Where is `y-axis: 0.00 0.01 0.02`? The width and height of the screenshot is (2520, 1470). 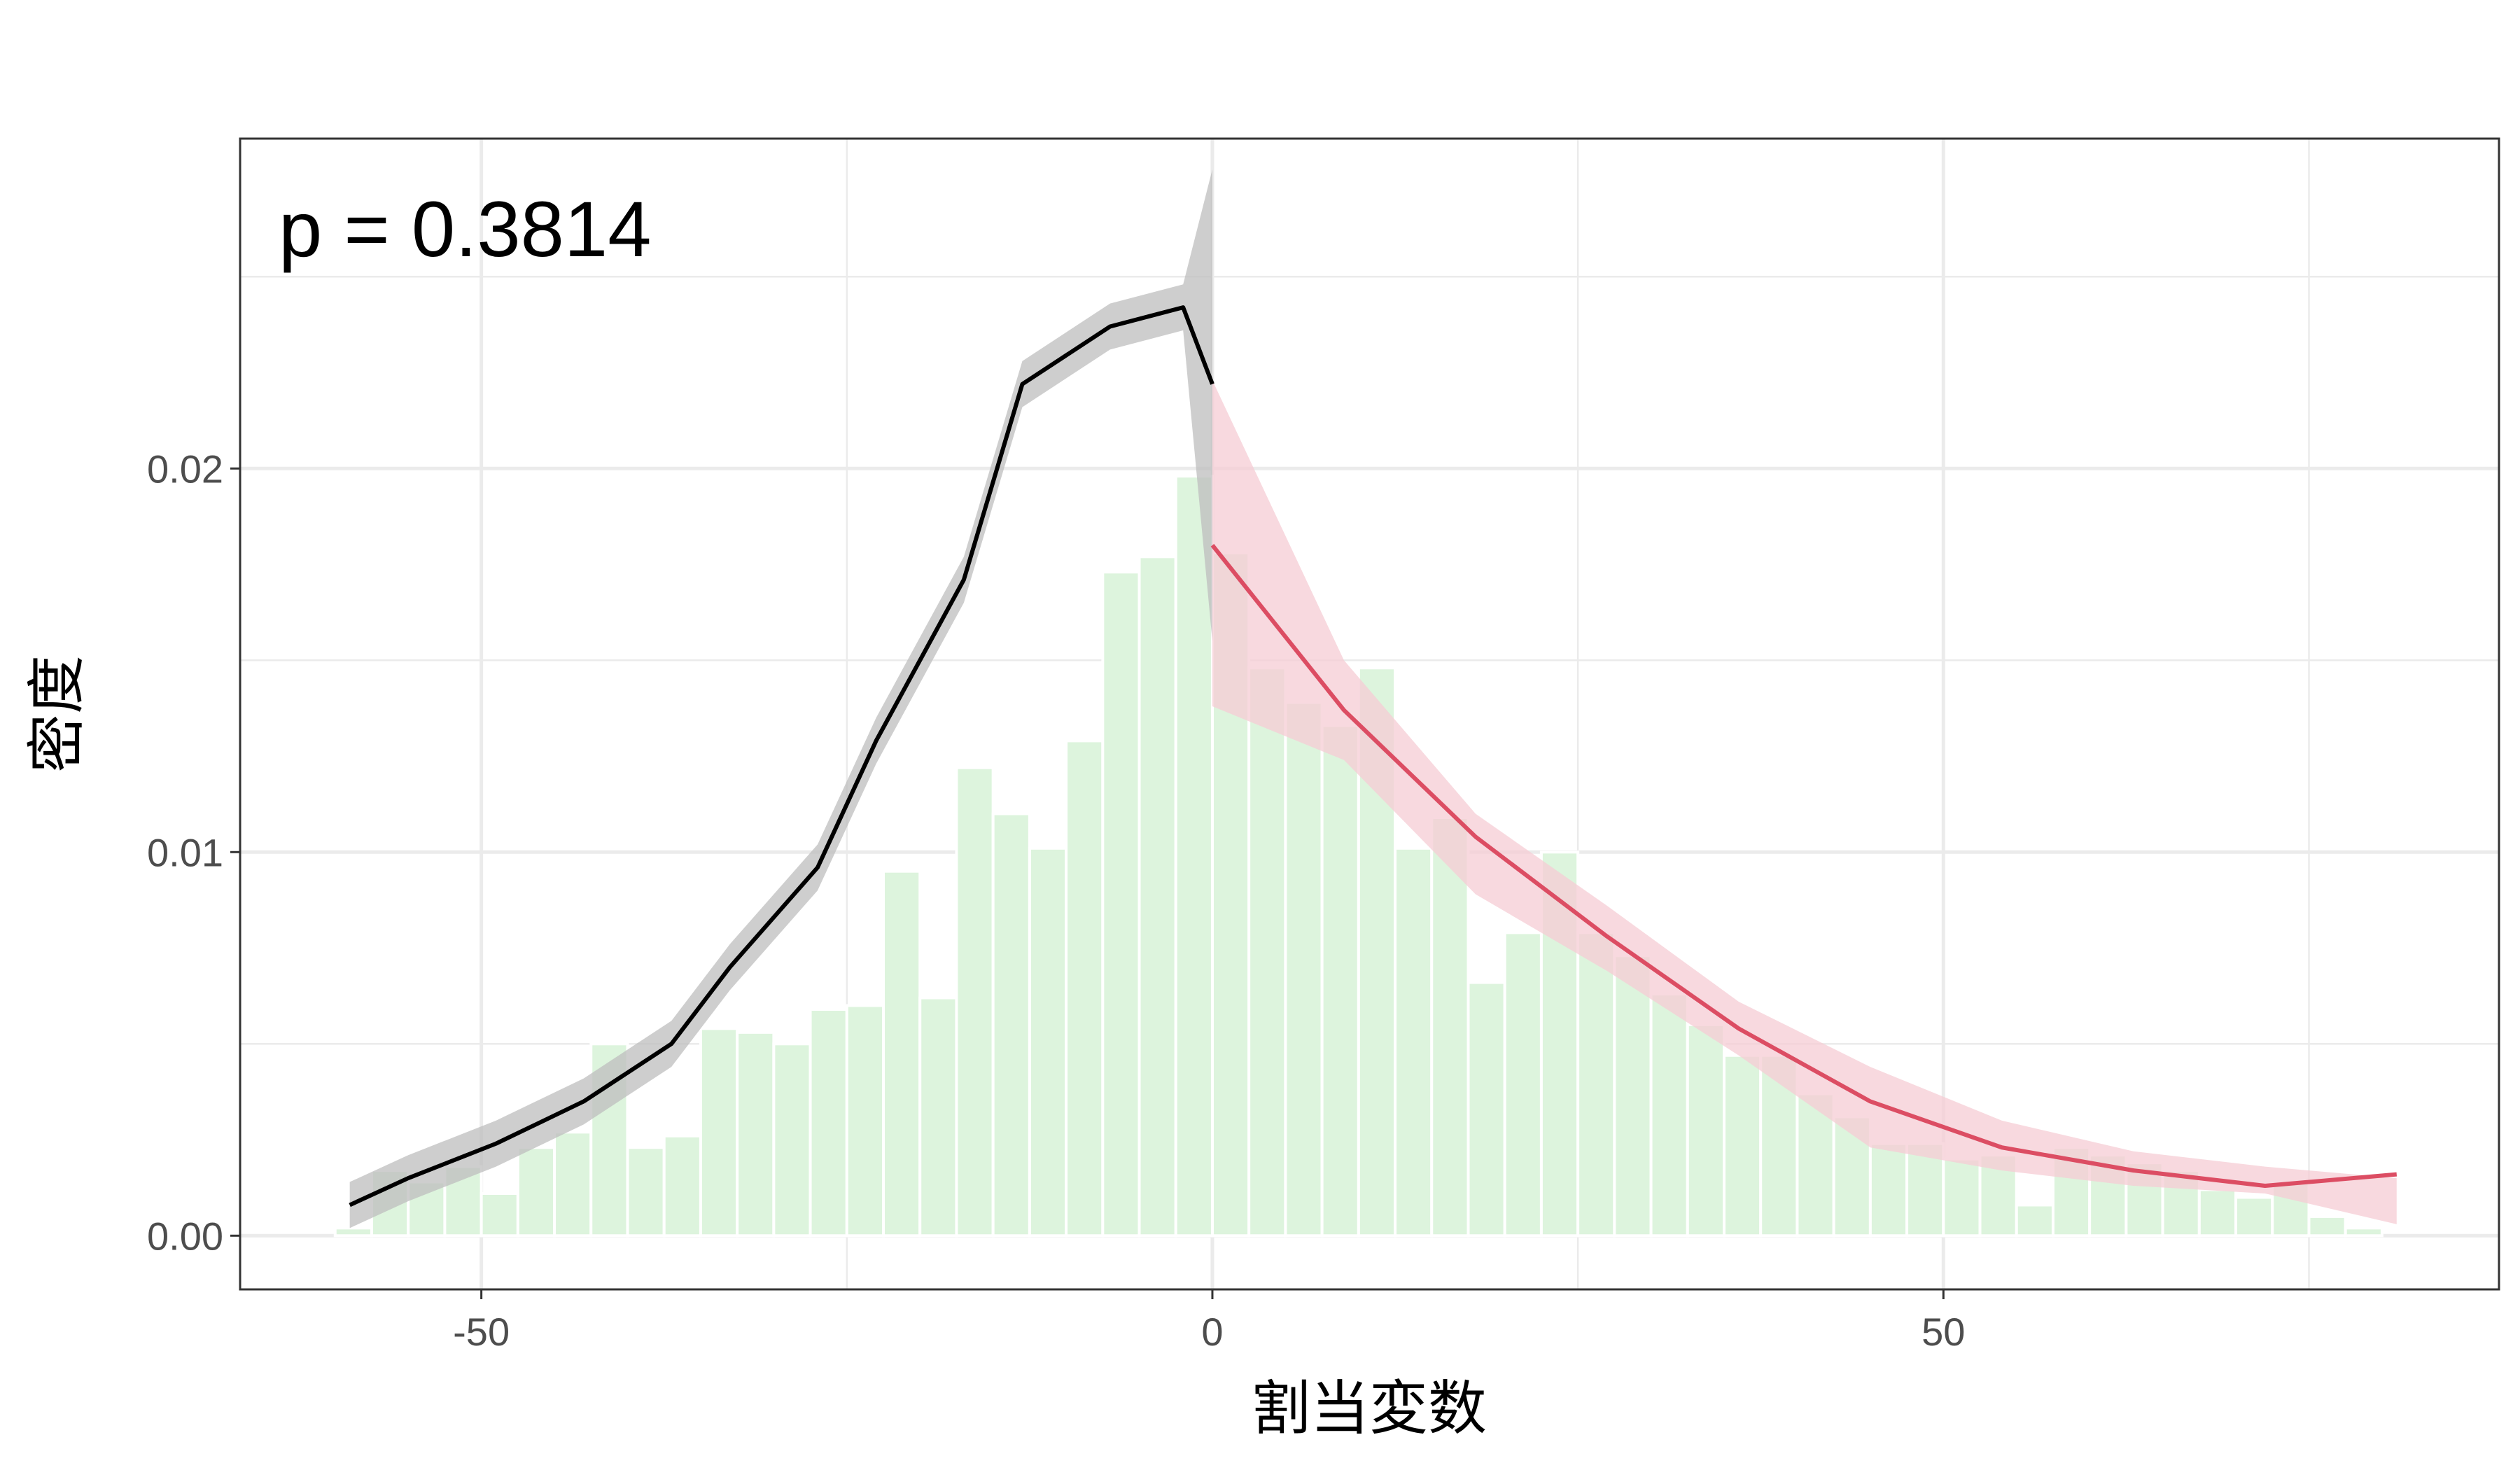 y-axis: 0.00 0.01 0.02 is located at coordinates (193, 852).